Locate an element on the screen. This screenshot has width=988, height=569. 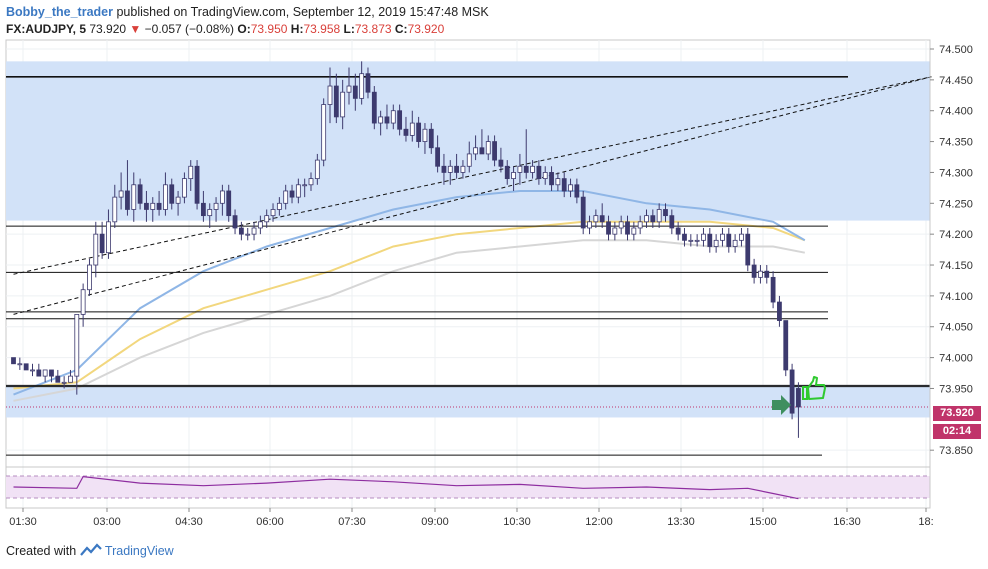
author-link: Bobby_the_trader is located at coordinates (59, 12).